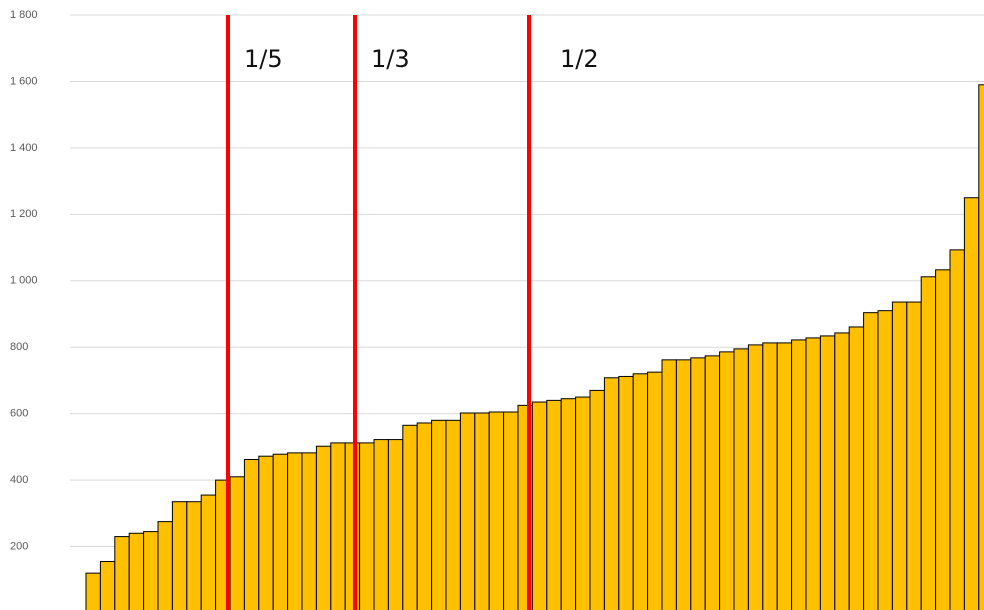 This screenshot has height=610, width=984. Describe the element at coordinates (263, 59) in the screenshot. I see `annotation-label: 1/5` at that location.